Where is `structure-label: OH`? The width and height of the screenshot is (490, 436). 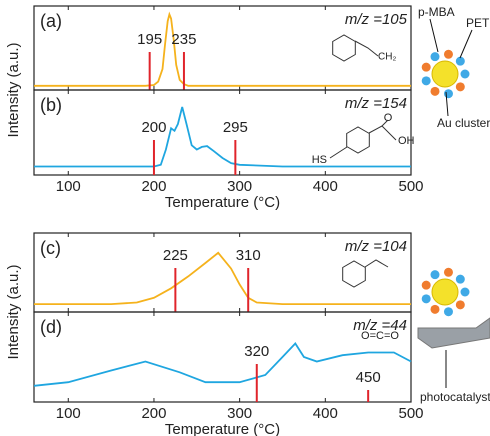 structure-label: OH is located at coordinates (406, 141).